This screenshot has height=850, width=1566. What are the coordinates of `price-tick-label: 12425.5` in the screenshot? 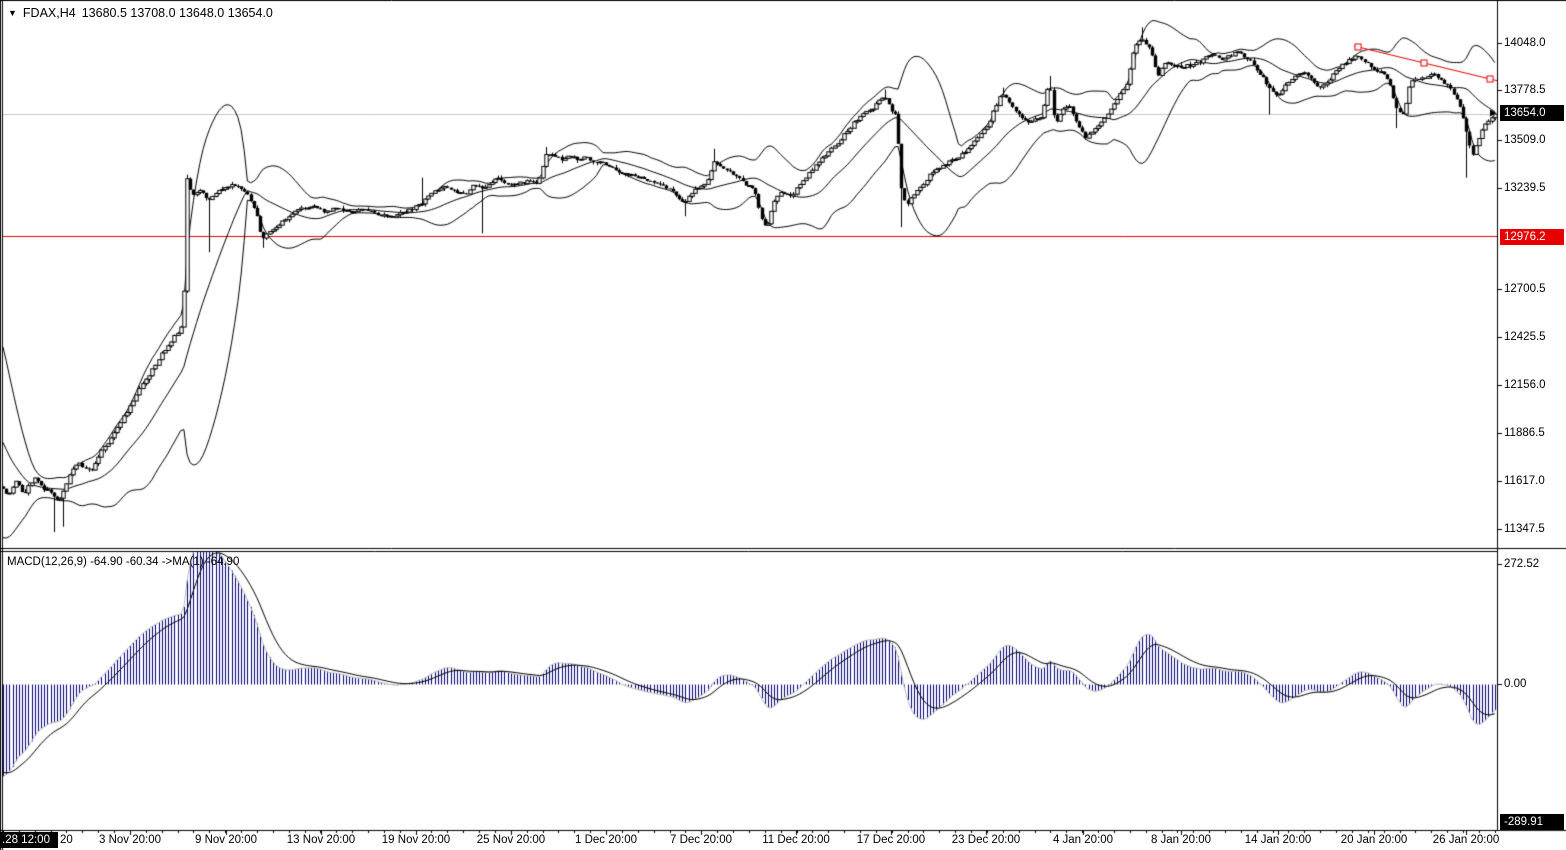 It's located at (1525, 337).